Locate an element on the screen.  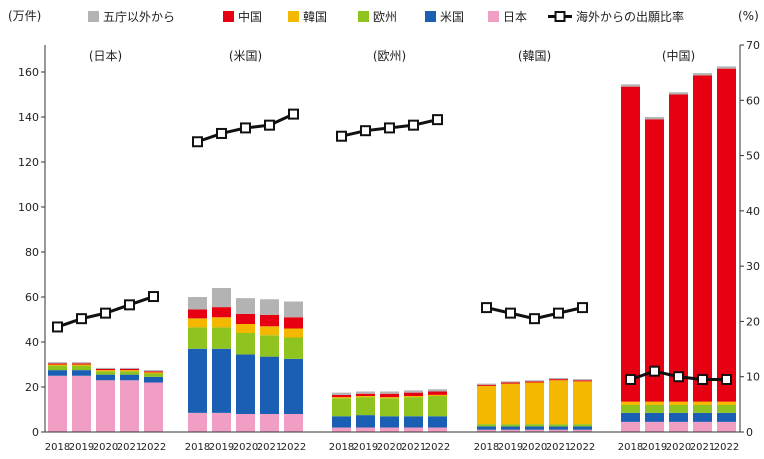
right-tick-label: 10 is located at coordinates (753, 377).